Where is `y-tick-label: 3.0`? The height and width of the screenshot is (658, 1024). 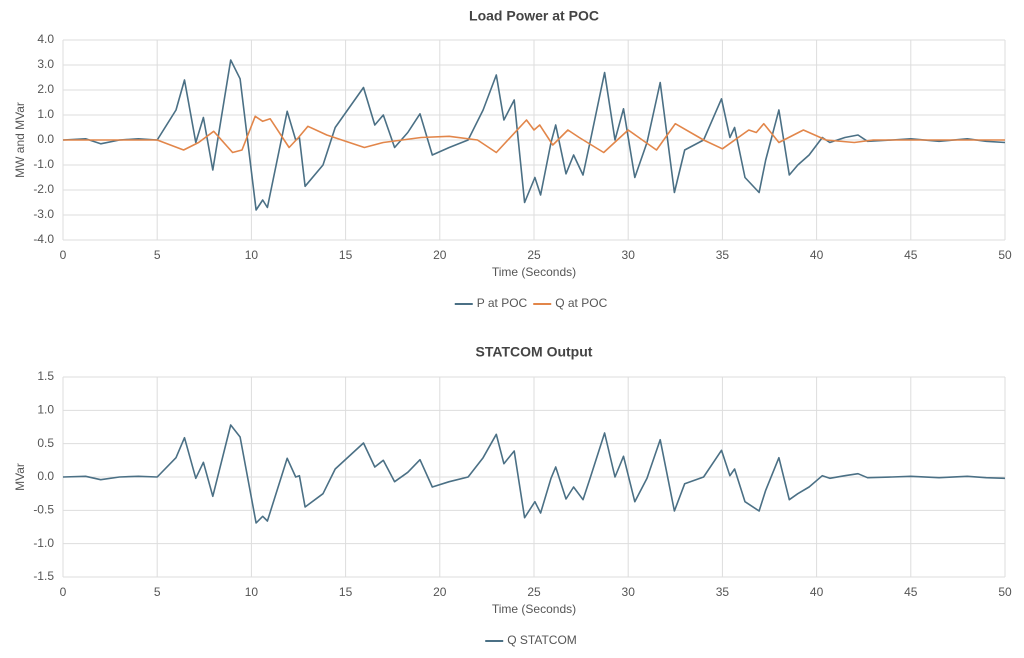
y-tick-label: 3.0 is located at coordinates (45, 64).